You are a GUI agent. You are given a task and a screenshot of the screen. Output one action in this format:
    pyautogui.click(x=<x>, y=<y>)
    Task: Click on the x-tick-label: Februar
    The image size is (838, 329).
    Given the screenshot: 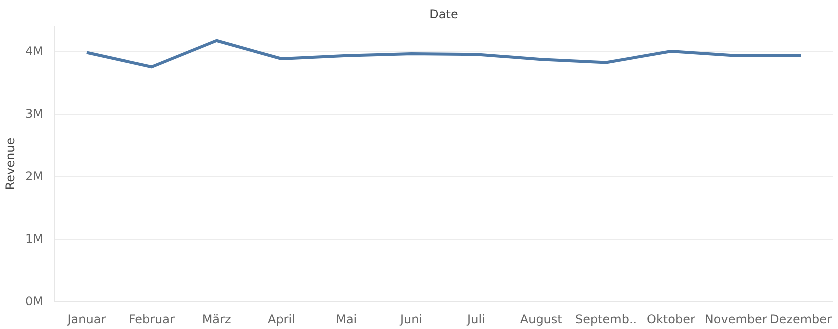 What is the action you would take?
    pyautogui.click(x=151, y=319)
    